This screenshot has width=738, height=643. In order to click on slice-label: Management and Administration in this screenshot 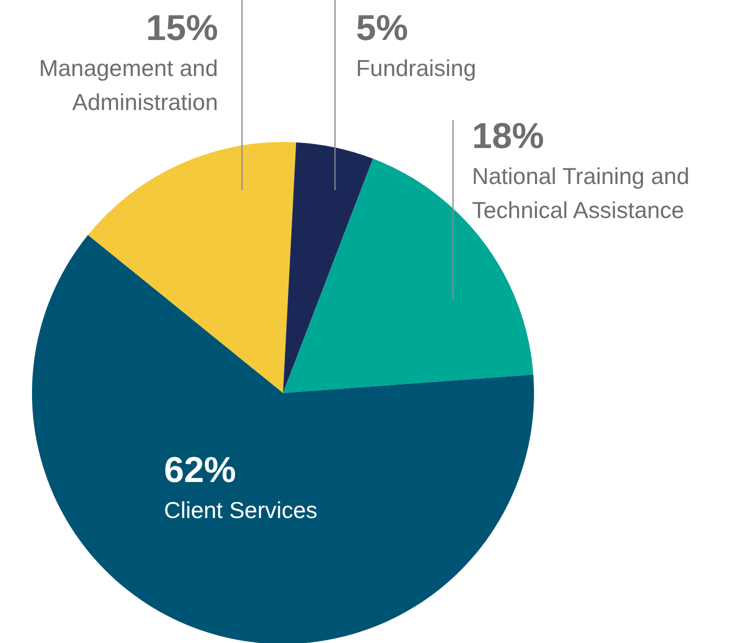, I will do `click(128, 85)`.